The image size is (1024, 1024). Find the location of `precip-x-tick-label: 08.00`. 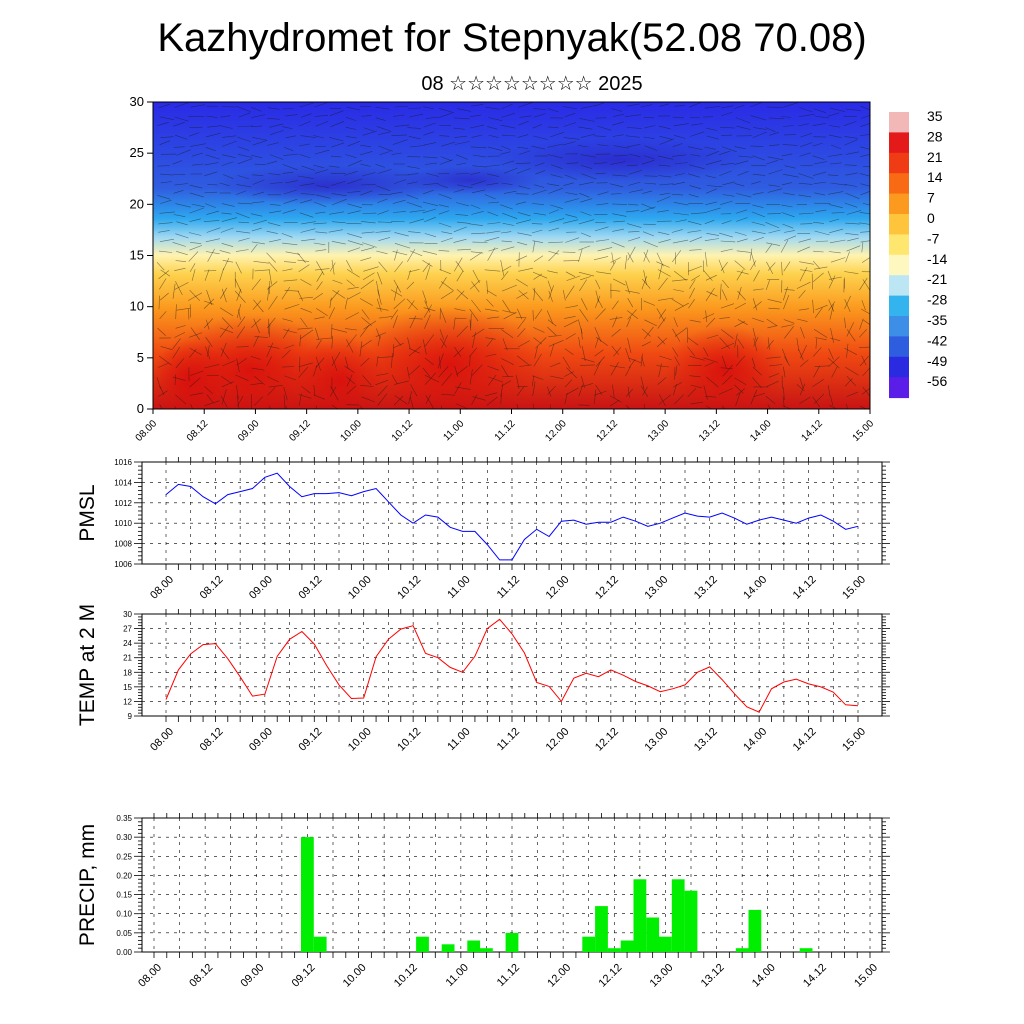

precip-x-tick-label: 08.00 is located at coordinates (150, 976).